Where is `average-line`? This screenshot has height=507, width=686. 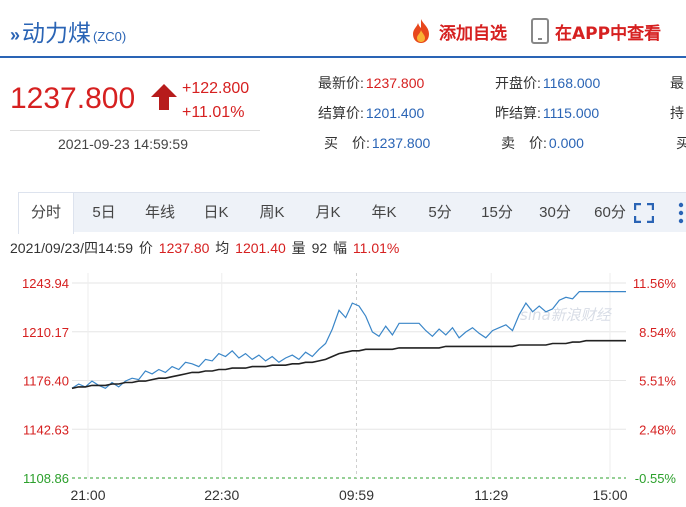
average-line is located at coordinates (348, 364).